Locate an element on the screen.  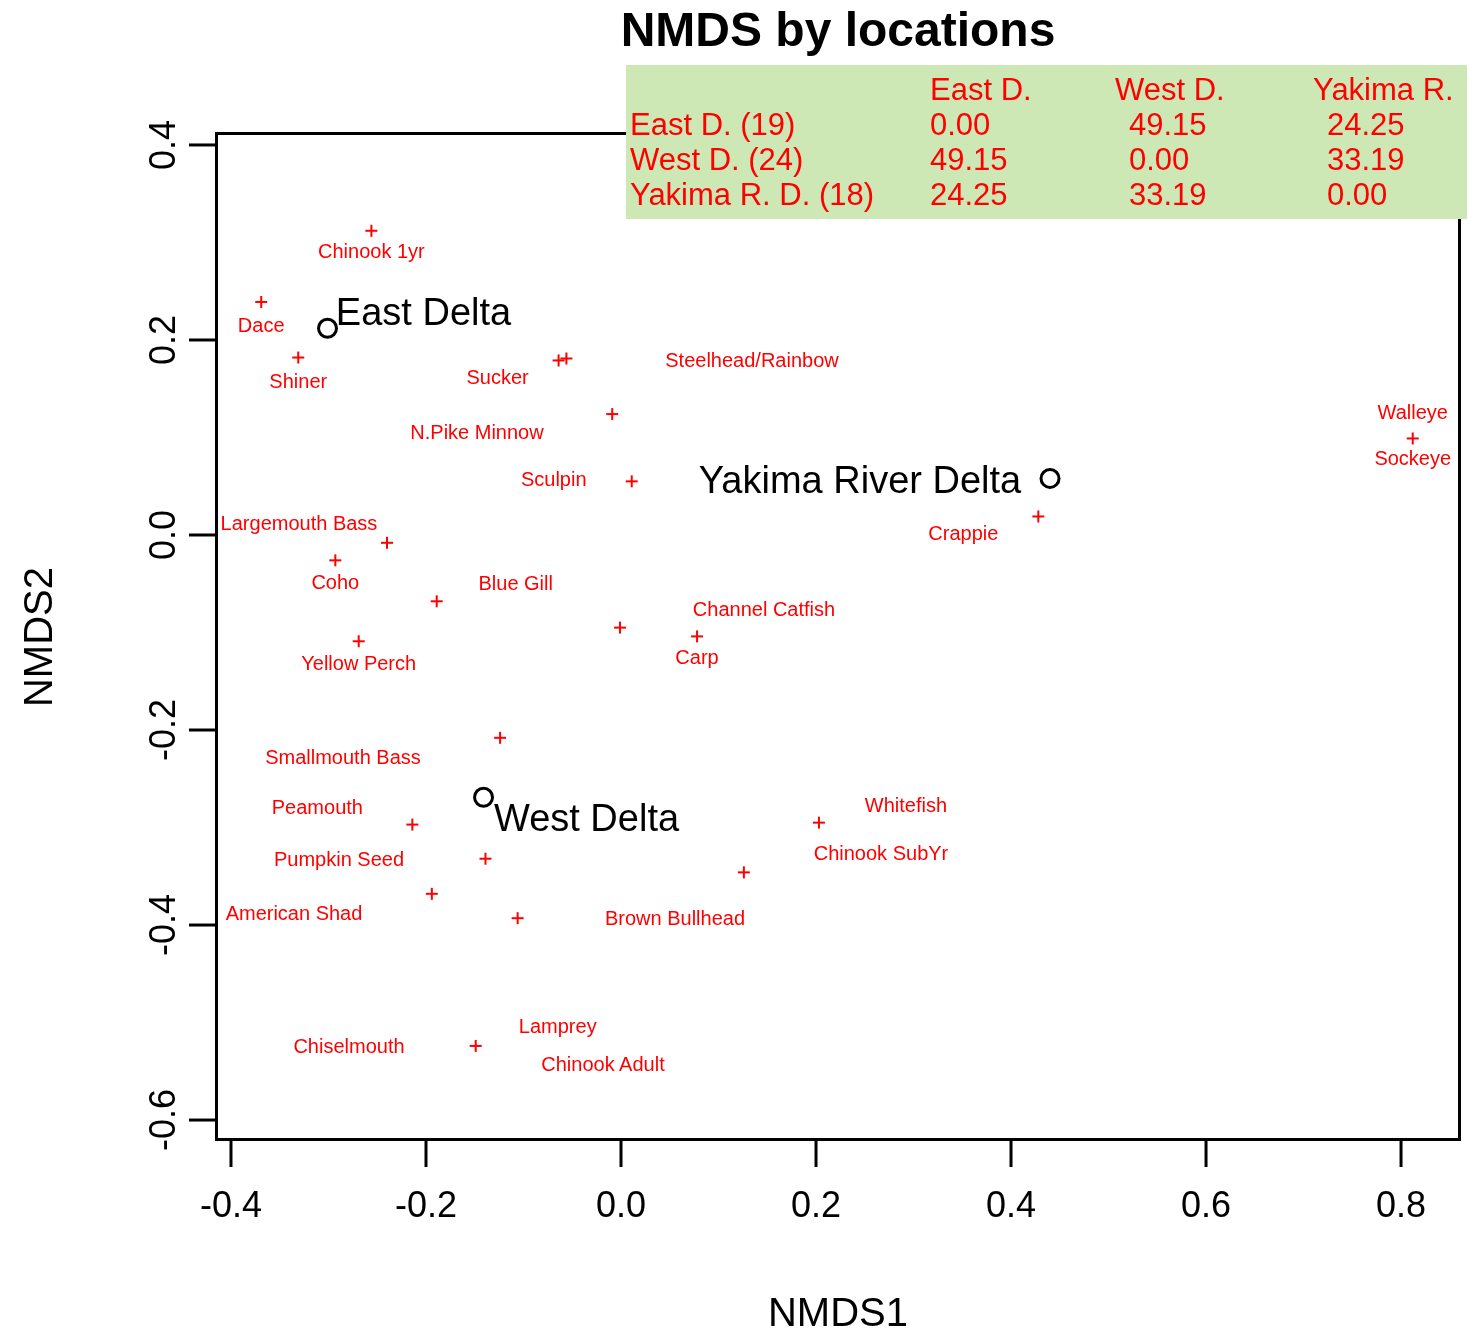
annotation: Channel Catfish is located at coordinates (764, 609).